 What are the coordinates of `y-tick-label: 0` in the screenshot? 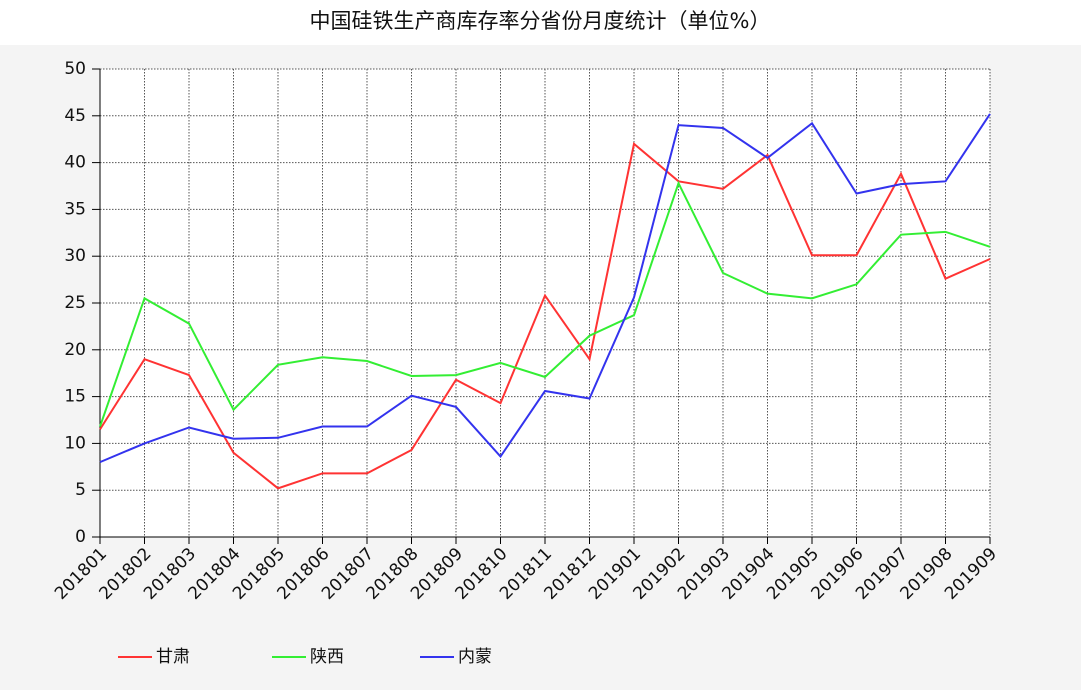 It's located at (80, 537).